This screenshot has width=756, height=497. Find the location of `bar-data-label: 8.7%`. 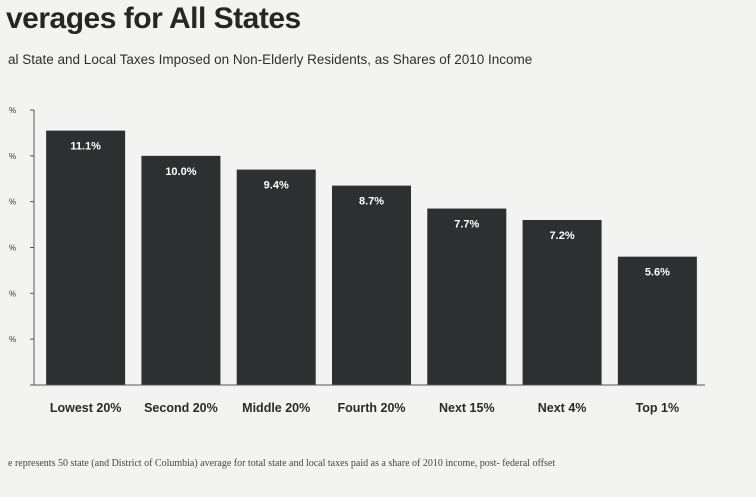

bar-data-label: 8.7% is located at coordinates (371, 202).